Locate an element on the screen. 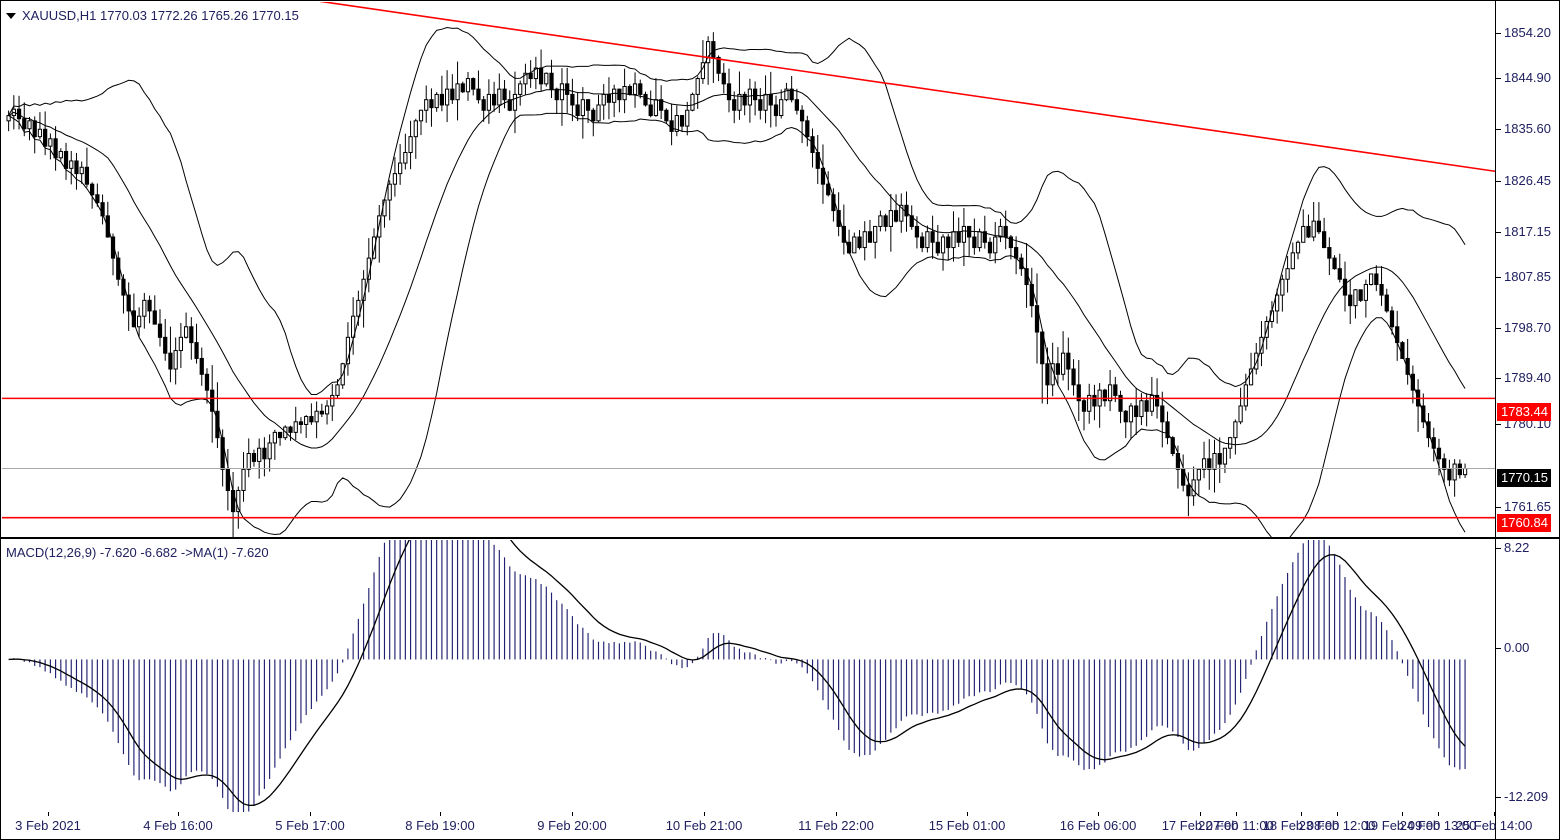  macd-scale-divider is located at coordinates (1495, 689).